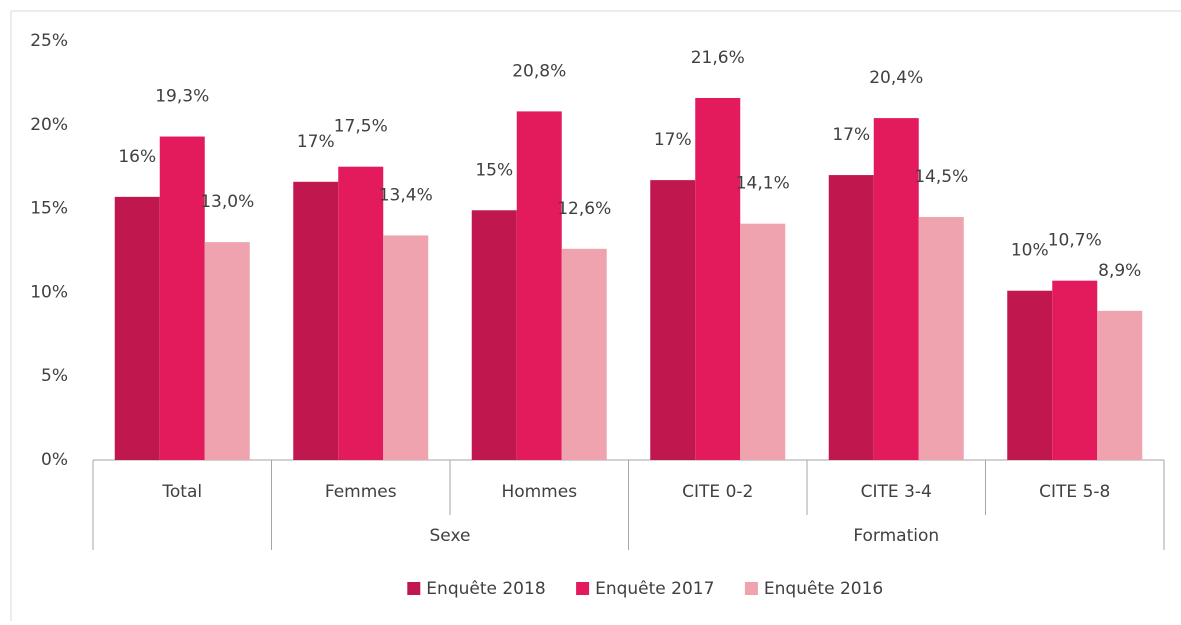 Image resolution: width=1181 pixels, height=625 pixels. I want to click on legend-label: Enquête 2018, so click(485, 589).